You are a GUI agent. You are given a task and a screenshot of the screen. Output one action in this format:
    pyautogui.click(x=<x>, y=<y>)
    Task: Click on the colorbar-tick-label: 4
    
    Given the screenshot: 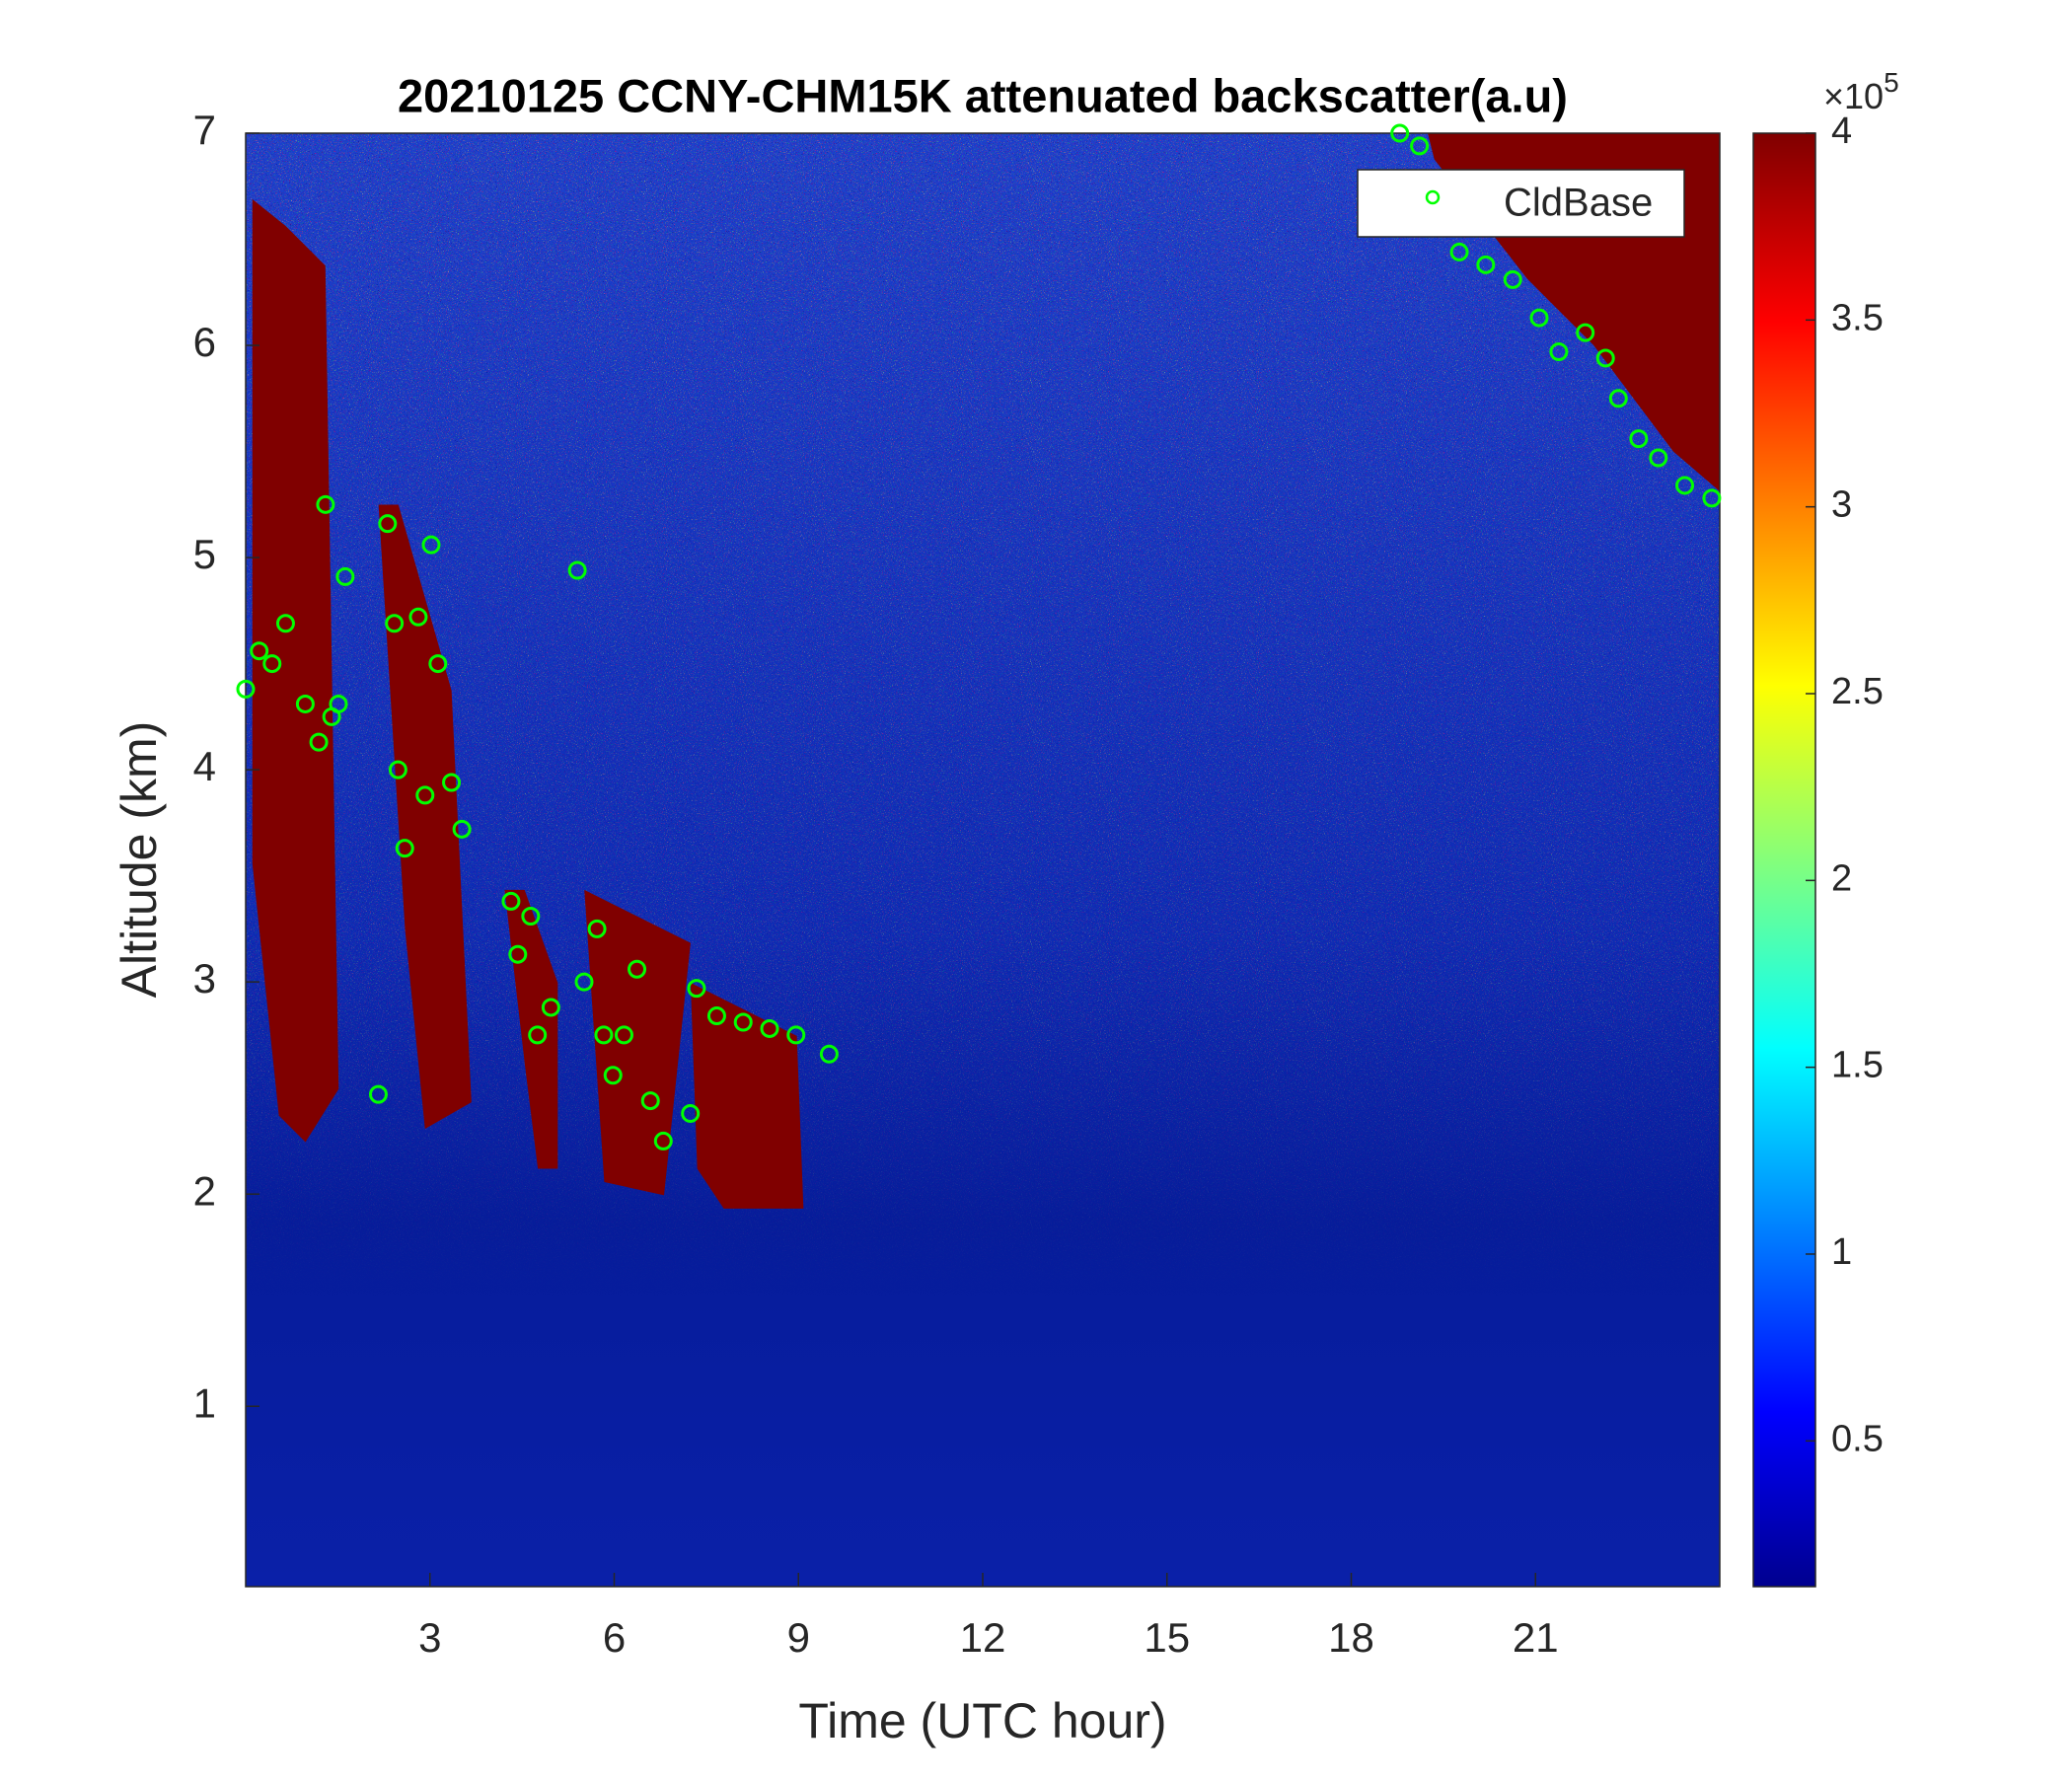 What is the action you would take?
    pyautogui.click(x=1842, y=131)
    